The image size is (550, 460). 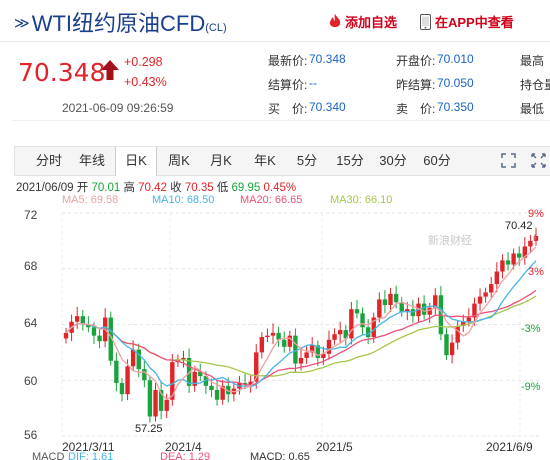 I want to click on field-key: 买 价:, so click(x=288, y=109).